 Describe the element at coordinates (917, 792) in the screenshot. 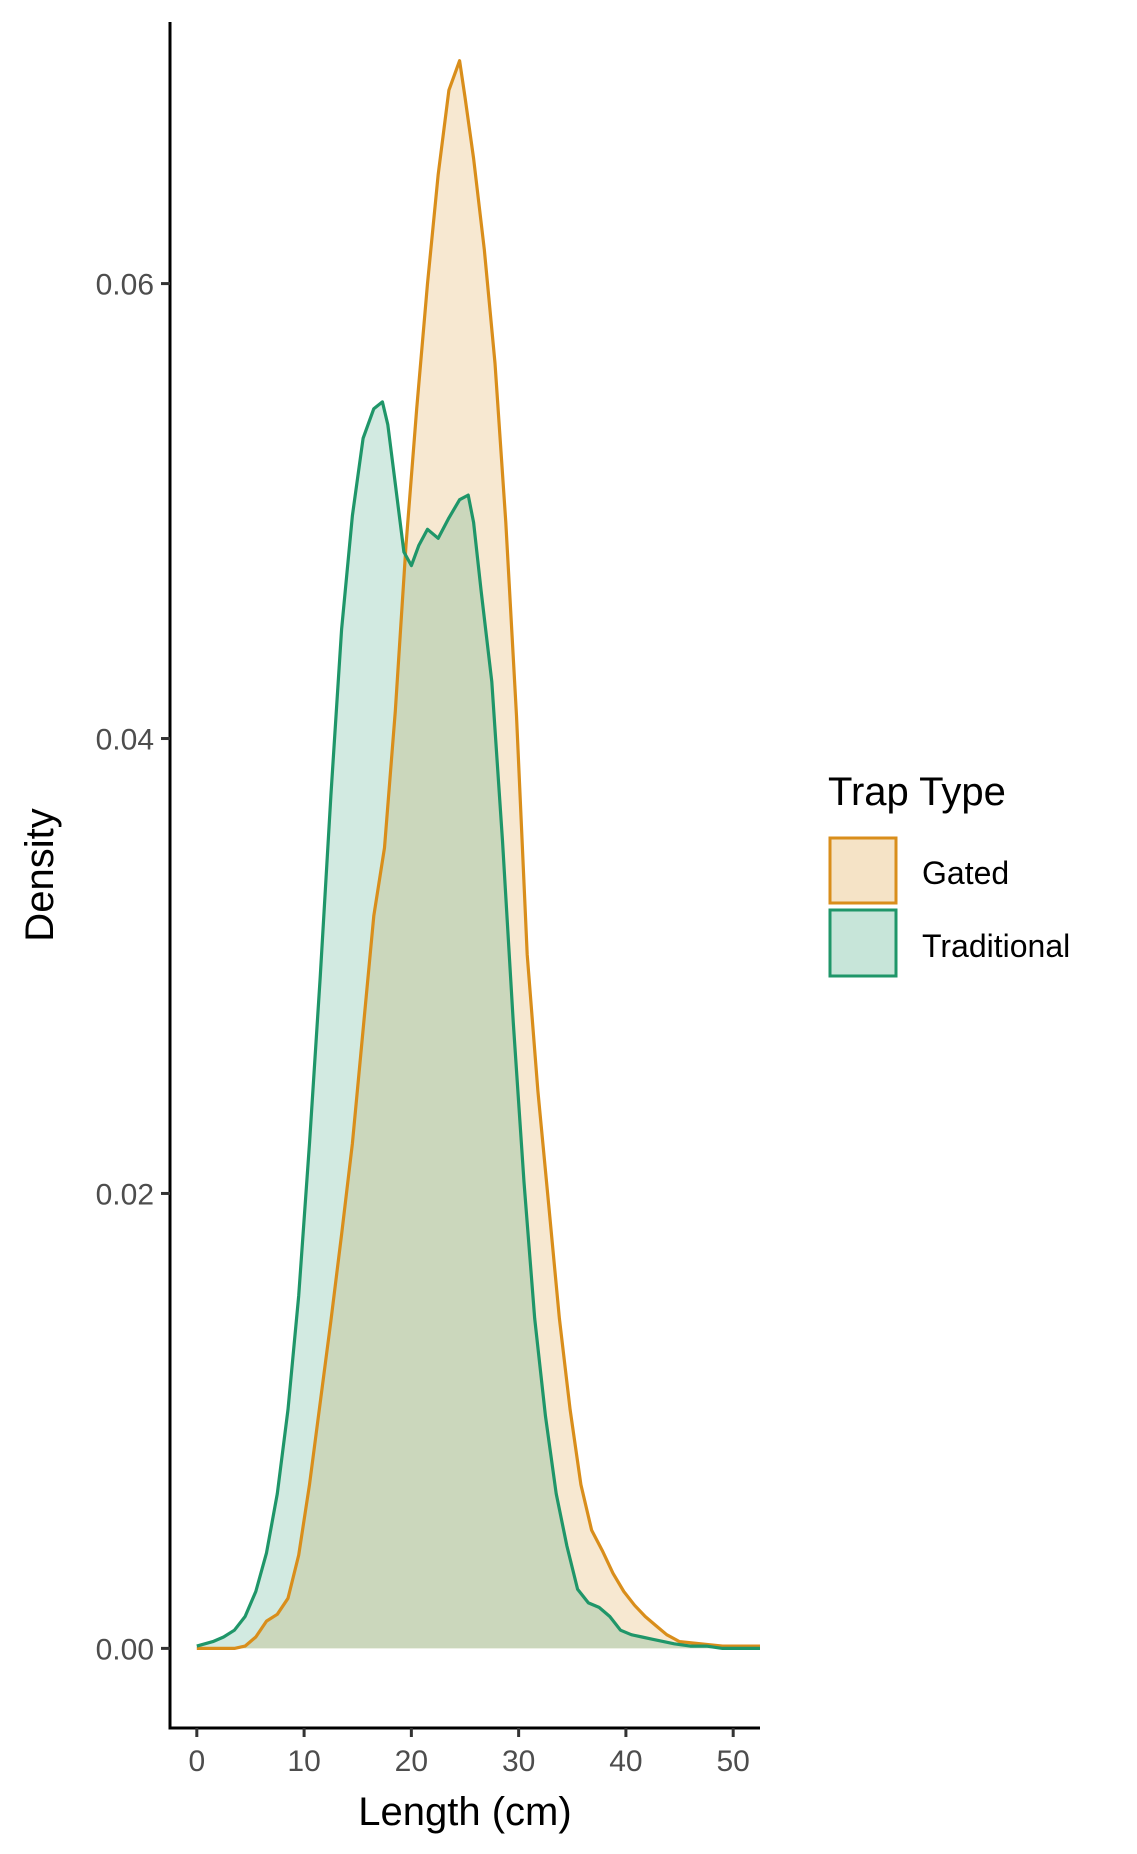

I see `legend-title: Trap Type` at that location.